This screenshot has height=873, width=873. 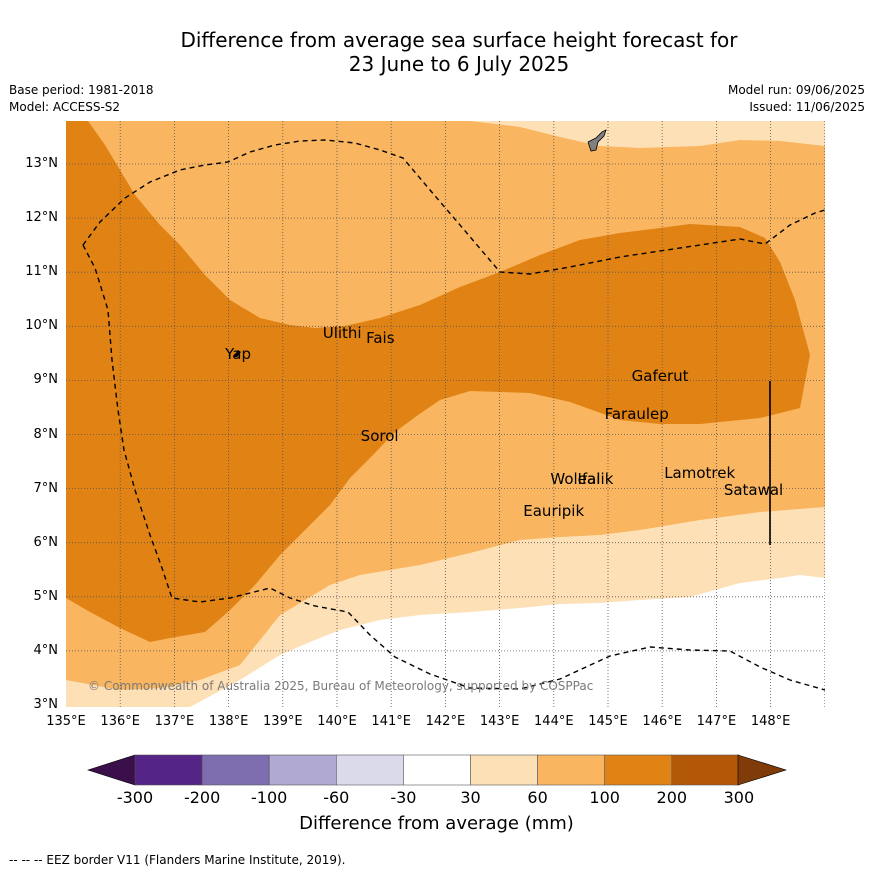 What do you see at coordinates (647, 134) in the screenshot?
I see `band-30-60-north` at bounding box center [647, 134].